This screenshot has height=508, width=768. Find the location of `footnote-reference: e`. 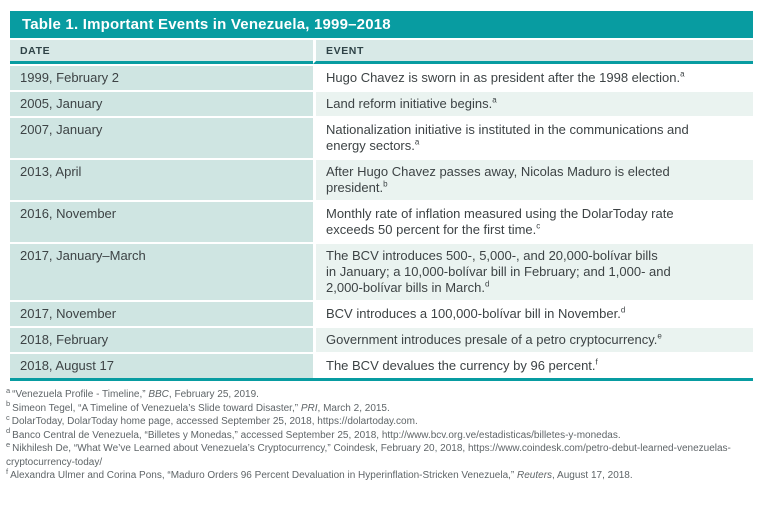

footnote-reference: e is located at coordinates (659, 336).